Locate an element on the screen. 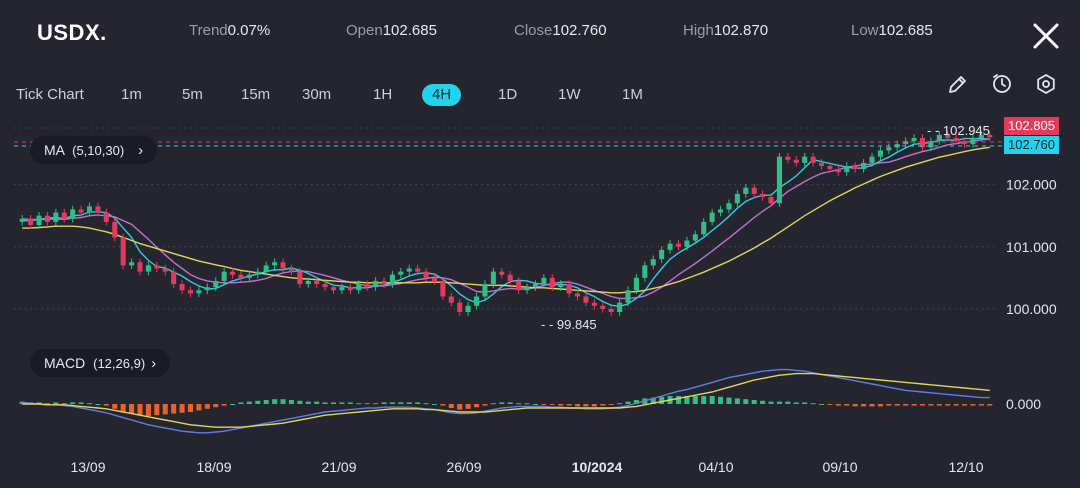 This screenshot has width=1080, height=488. time-tick-label: 09/10 is located at coordinates (839, 467).